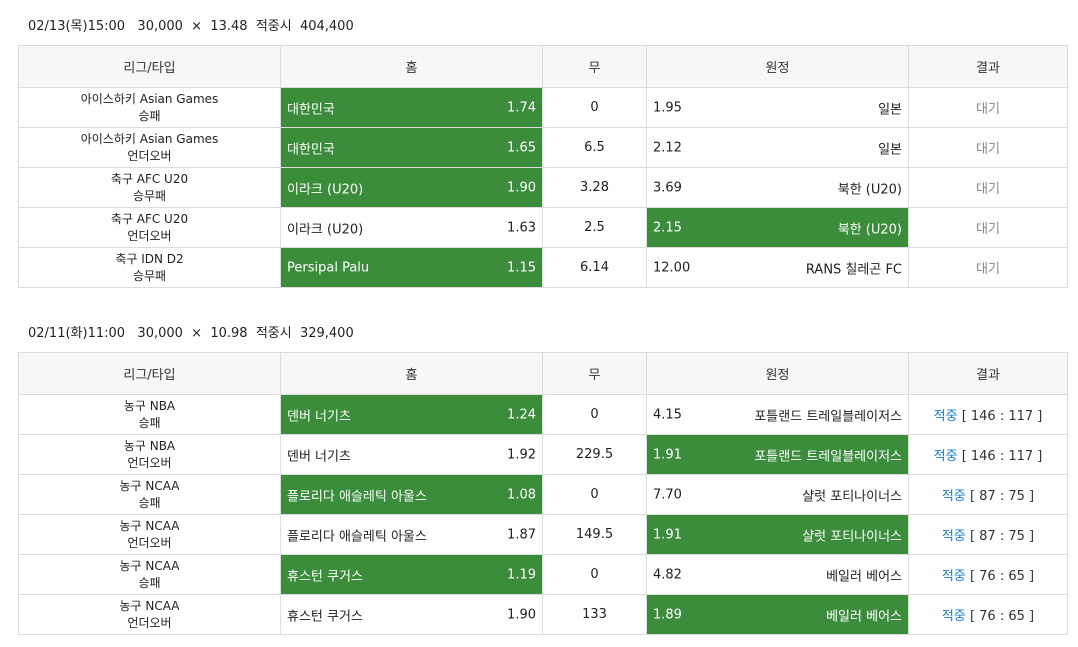  What do you see at coordinates (777, 494) in the screenshot?
I see `away-pick: 7.70 샬럿 포티나이너스` at bounding box center [777, 494].